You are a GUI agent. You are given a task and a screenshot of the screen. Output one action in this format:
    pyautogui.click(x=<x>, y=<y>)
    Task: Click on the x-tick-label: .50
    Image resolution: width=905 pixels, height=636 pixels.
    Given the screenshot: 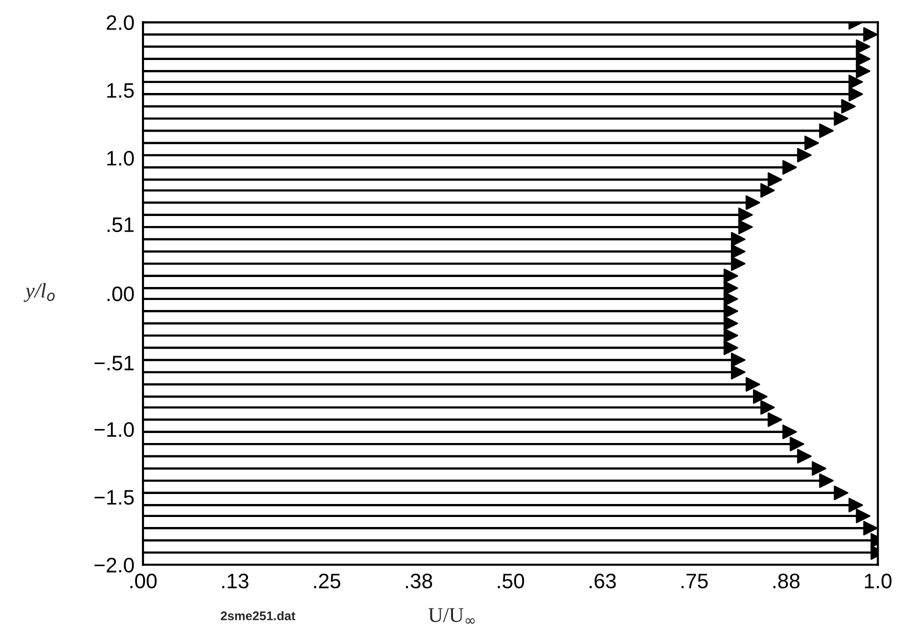 What is the action you would take?
    pyautogui.click(x=511, y=581)
    